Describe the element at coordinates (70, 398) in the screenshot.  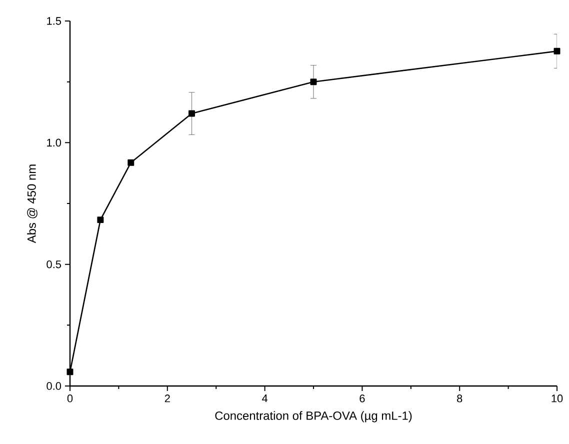
I see `x-tick-label: 0` at that location.